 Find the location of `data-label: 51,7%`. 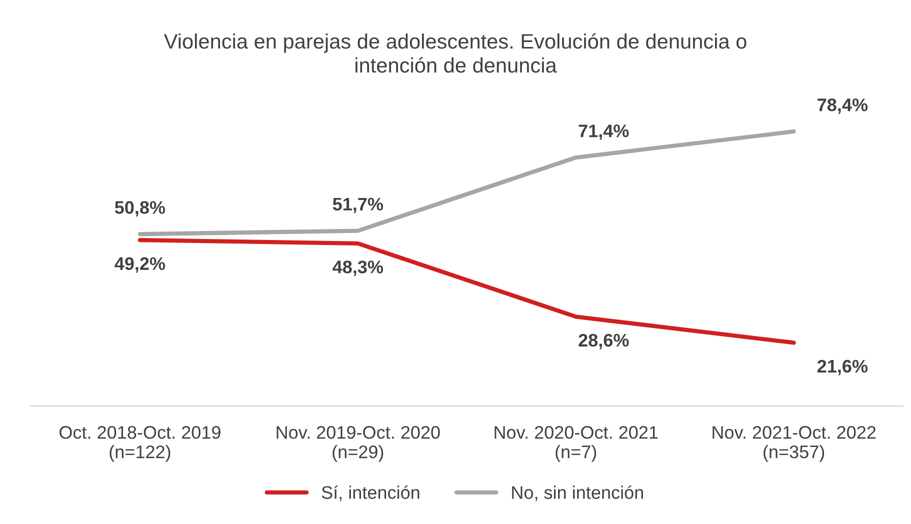

data-label: 51,7% is located at coordinates (358, 206).